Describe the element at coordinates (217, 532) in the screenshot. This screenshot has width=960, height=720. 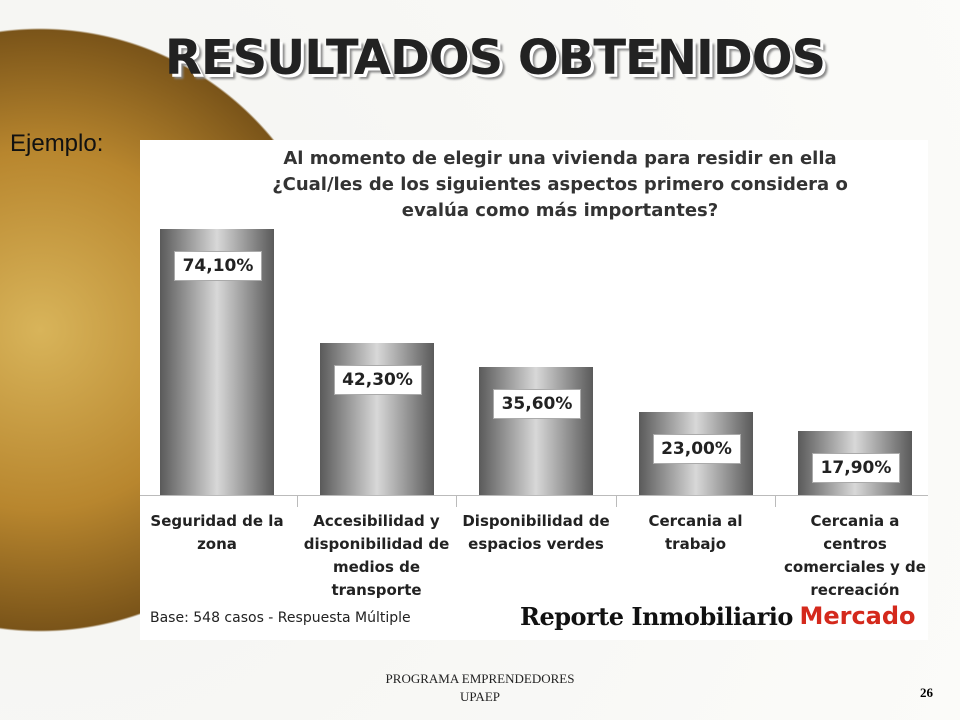
I see `x-tick-label: Seguridad de la zona` at that location.